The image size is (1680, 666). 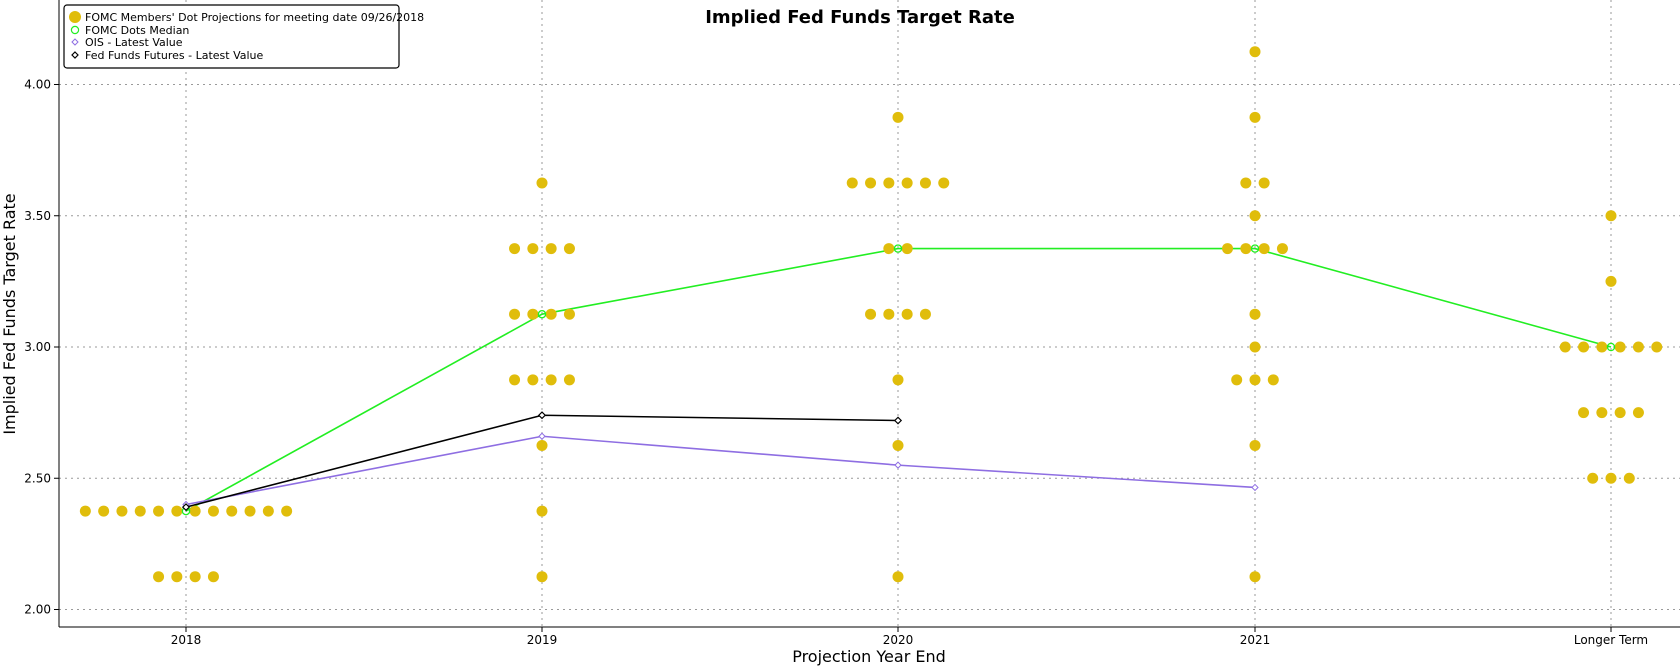 I want to click on legend-ois-icon, so click(x=75, y=42).